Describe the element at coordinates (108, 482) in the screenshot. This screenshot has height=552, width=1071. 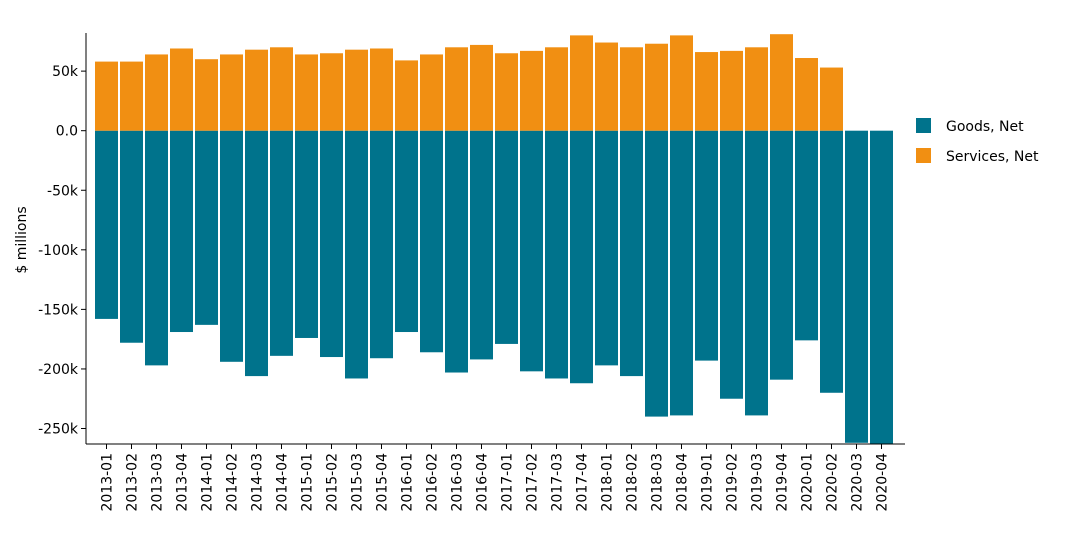
I see `x-tick-label: 2013-01` at that location.